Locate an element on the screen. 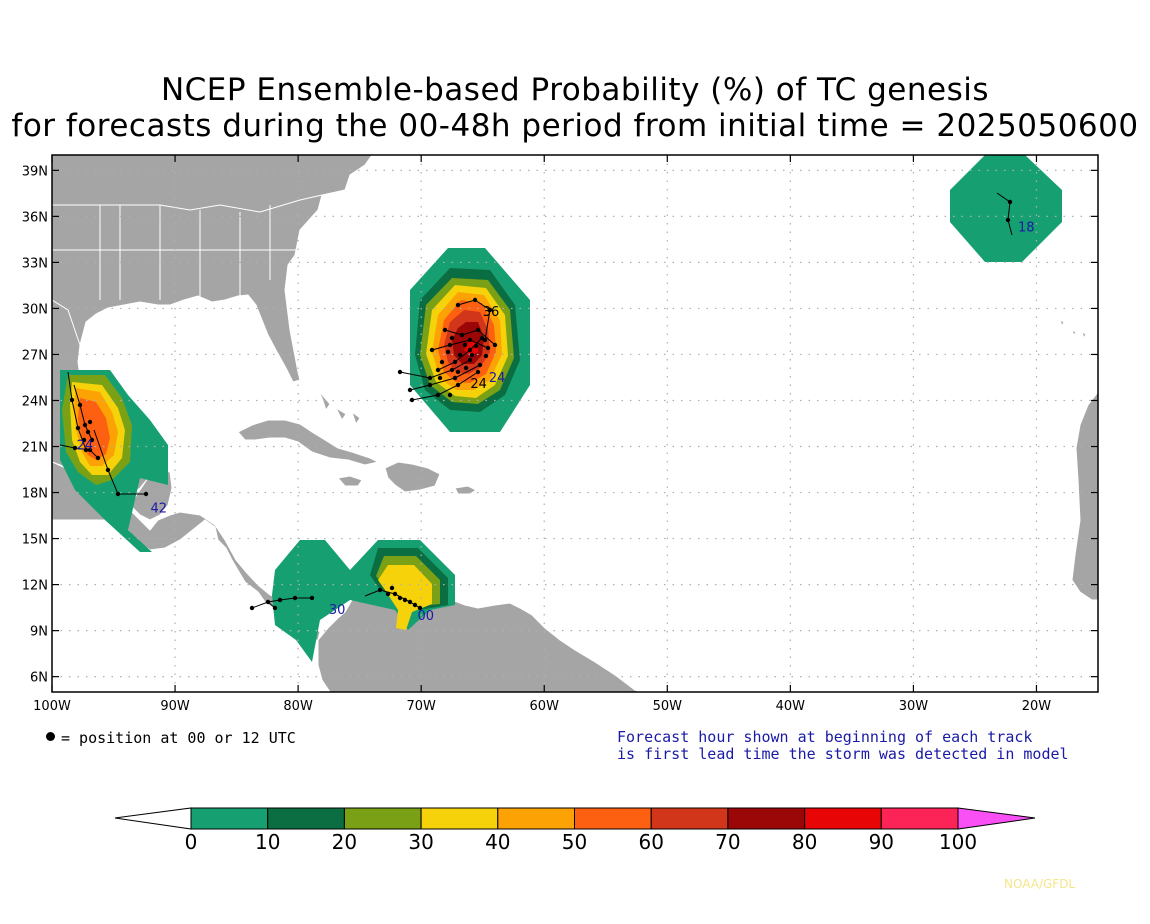 This screenshot has width=1150, height=924. lat-label-33N: 33N is located at coordinates (35, 263).